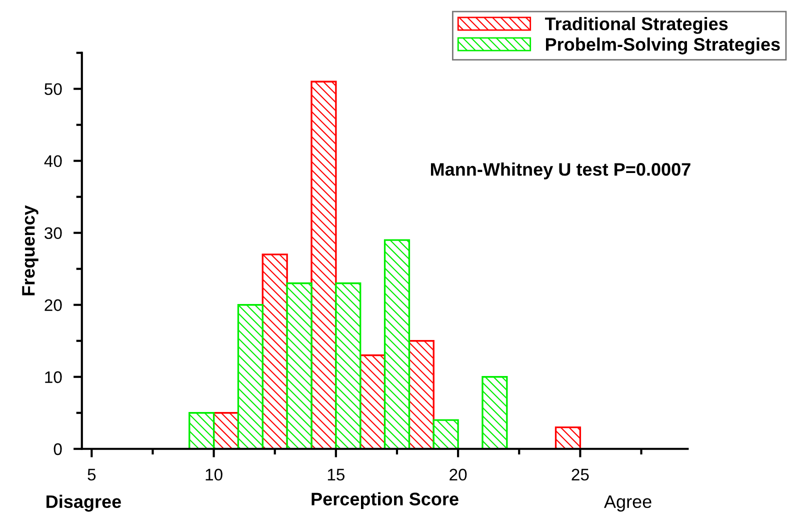 Image resolution: width=795 pixels, height=513 pixels. I want to click on y-tick-label: 10, so click(53, 377).